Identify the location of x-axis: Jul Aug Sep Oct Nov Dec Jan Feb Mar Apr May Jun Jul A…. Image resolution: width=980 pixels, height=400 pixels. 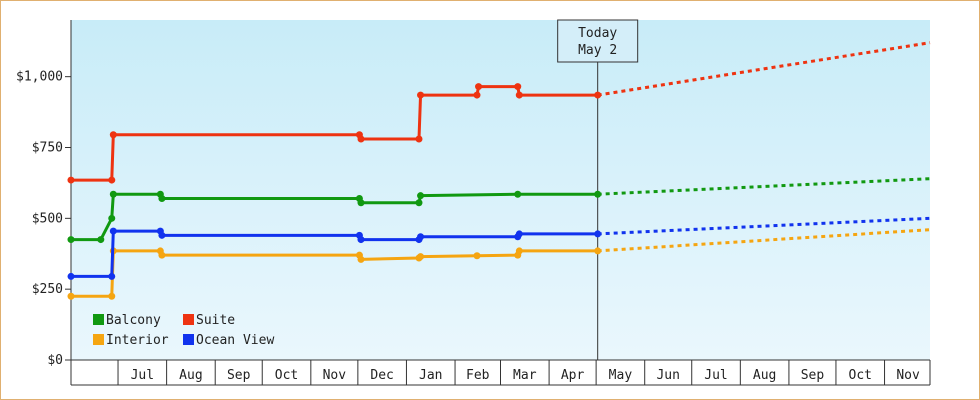
(500, 372).